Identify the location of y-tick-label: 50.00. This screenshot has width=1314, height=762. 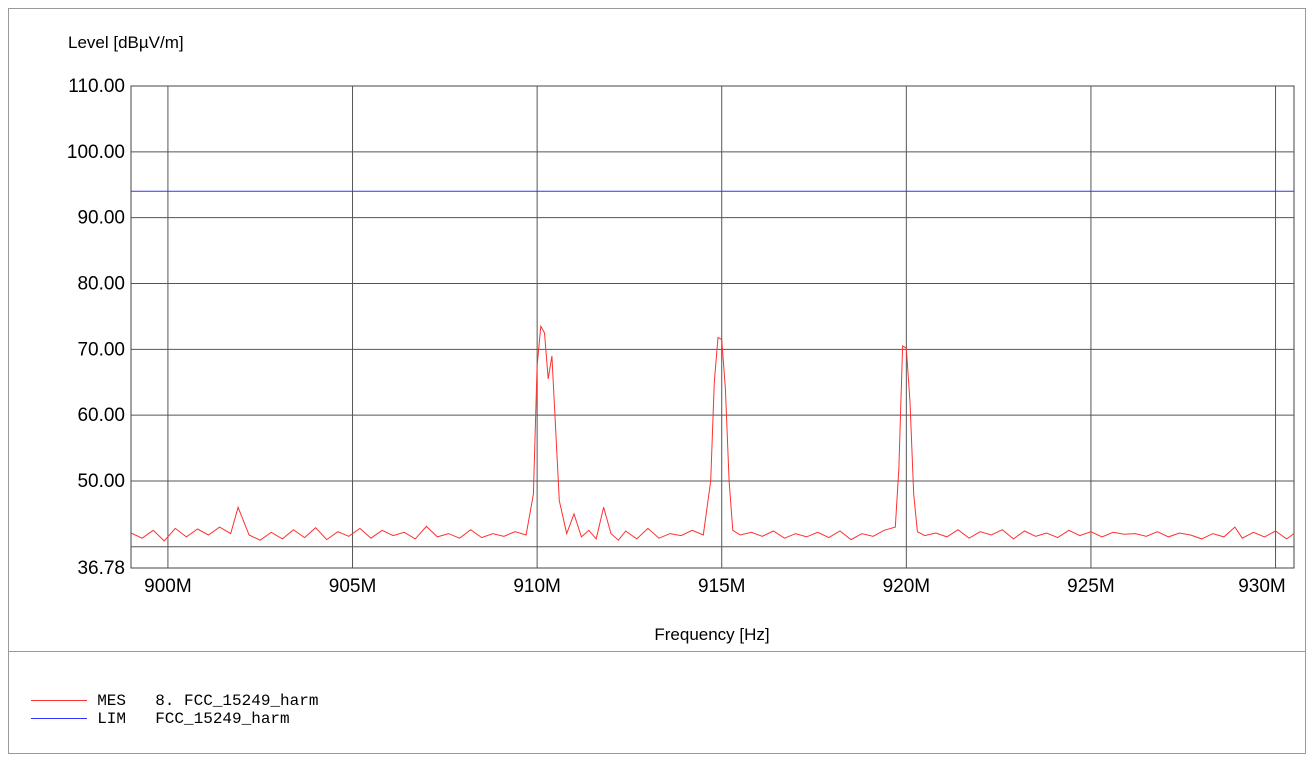
(101, 481).